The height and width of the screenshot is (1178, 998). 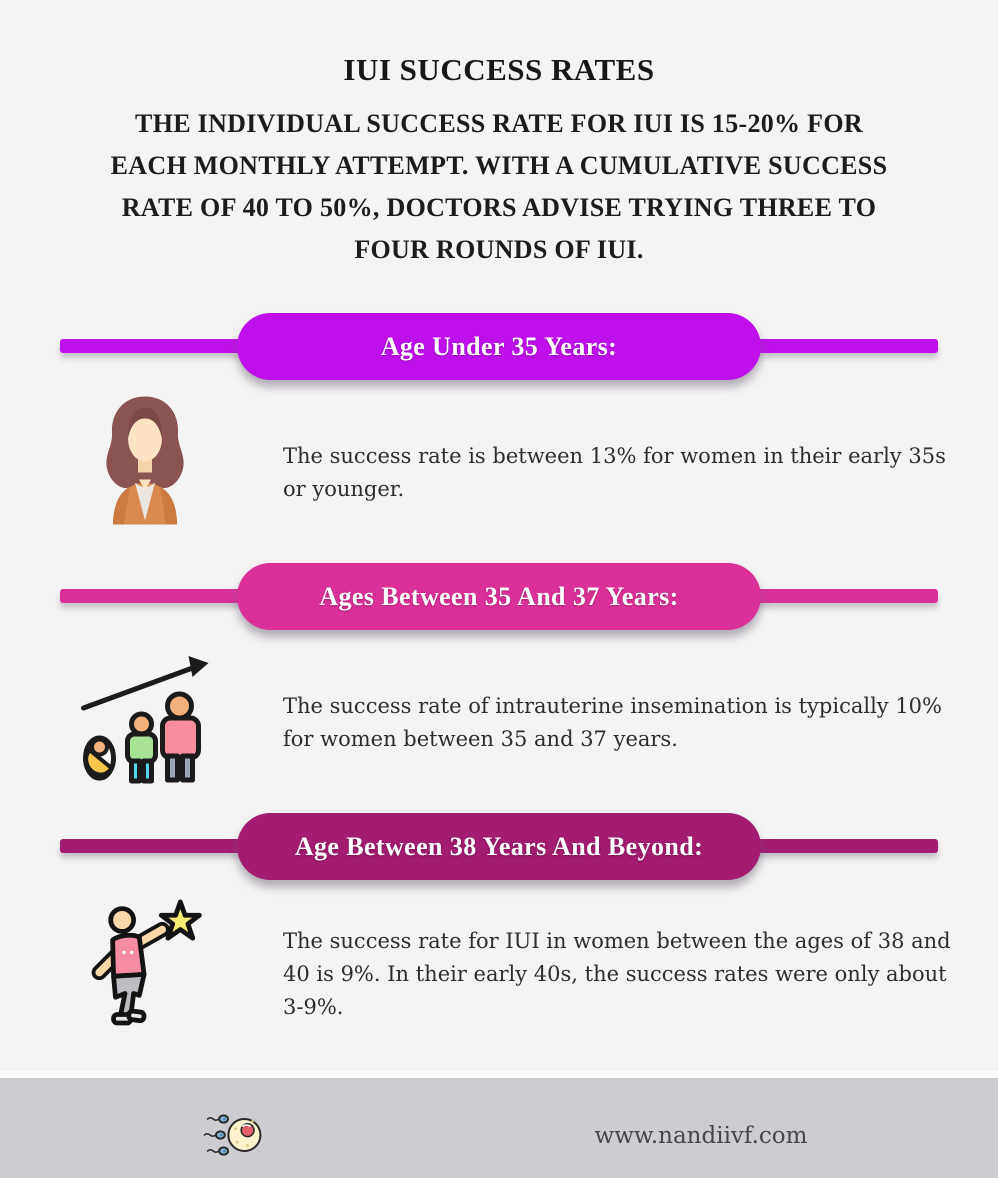 I want to click on banner-pill: Age Under 35 Years:, so click(x=499, y=346).